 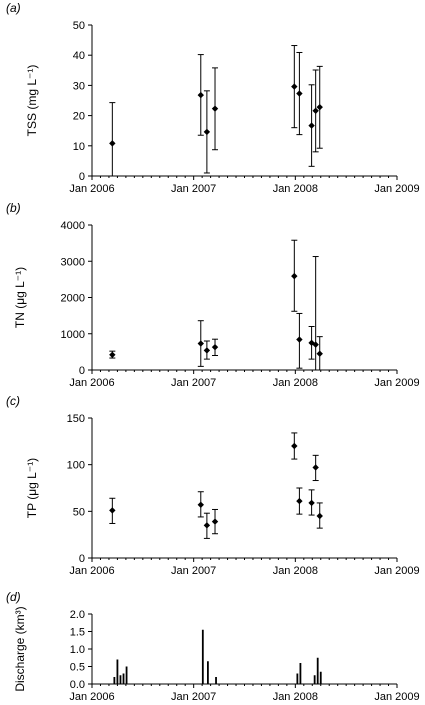 I want to click on y-tick-label-2-0: 0, so click(x=82, y=559).